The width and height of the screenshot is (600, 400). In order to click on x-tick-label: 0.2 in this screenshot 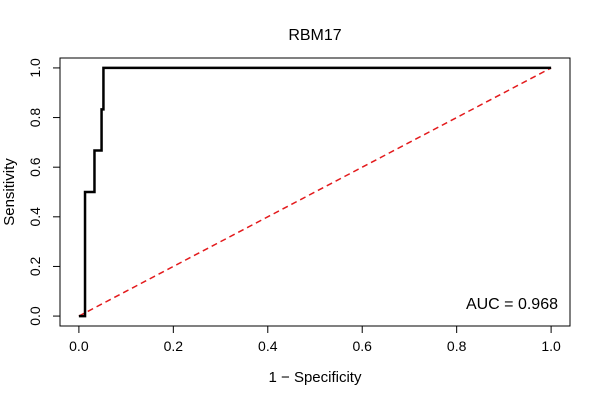, I will do `click(174, 346)`.